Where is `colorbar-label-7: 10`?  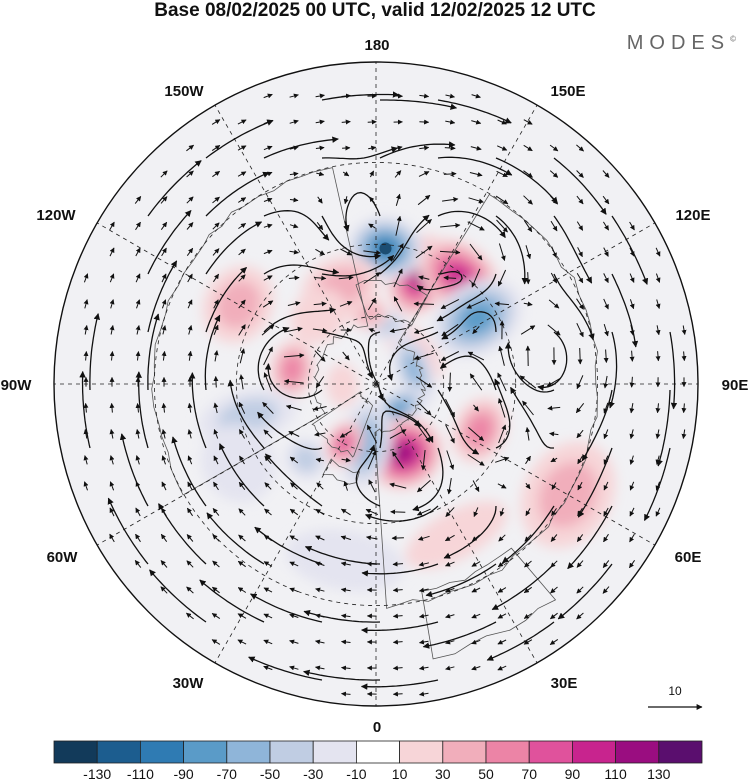
colorbar-label-7: 10 is located at coordinates (400, 774).